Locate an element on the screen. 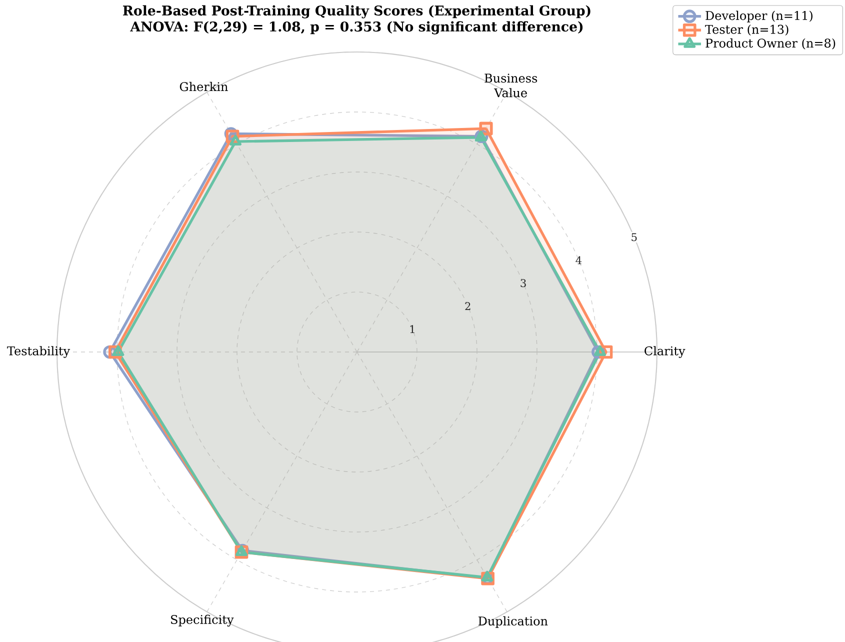 The width and height of the screenshot is (845, 642). spoke-label: Gherkin is located at coordinates (204, 87).